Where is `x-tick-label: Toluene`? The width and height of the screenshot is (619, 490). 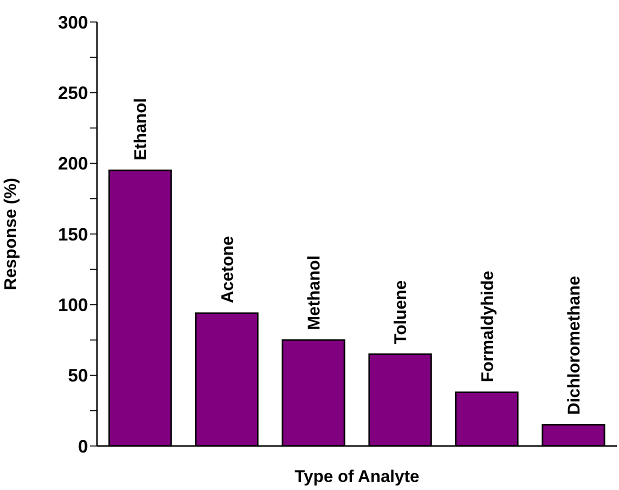
x-tick-label: Toluene is located at coordinates (400, 312).